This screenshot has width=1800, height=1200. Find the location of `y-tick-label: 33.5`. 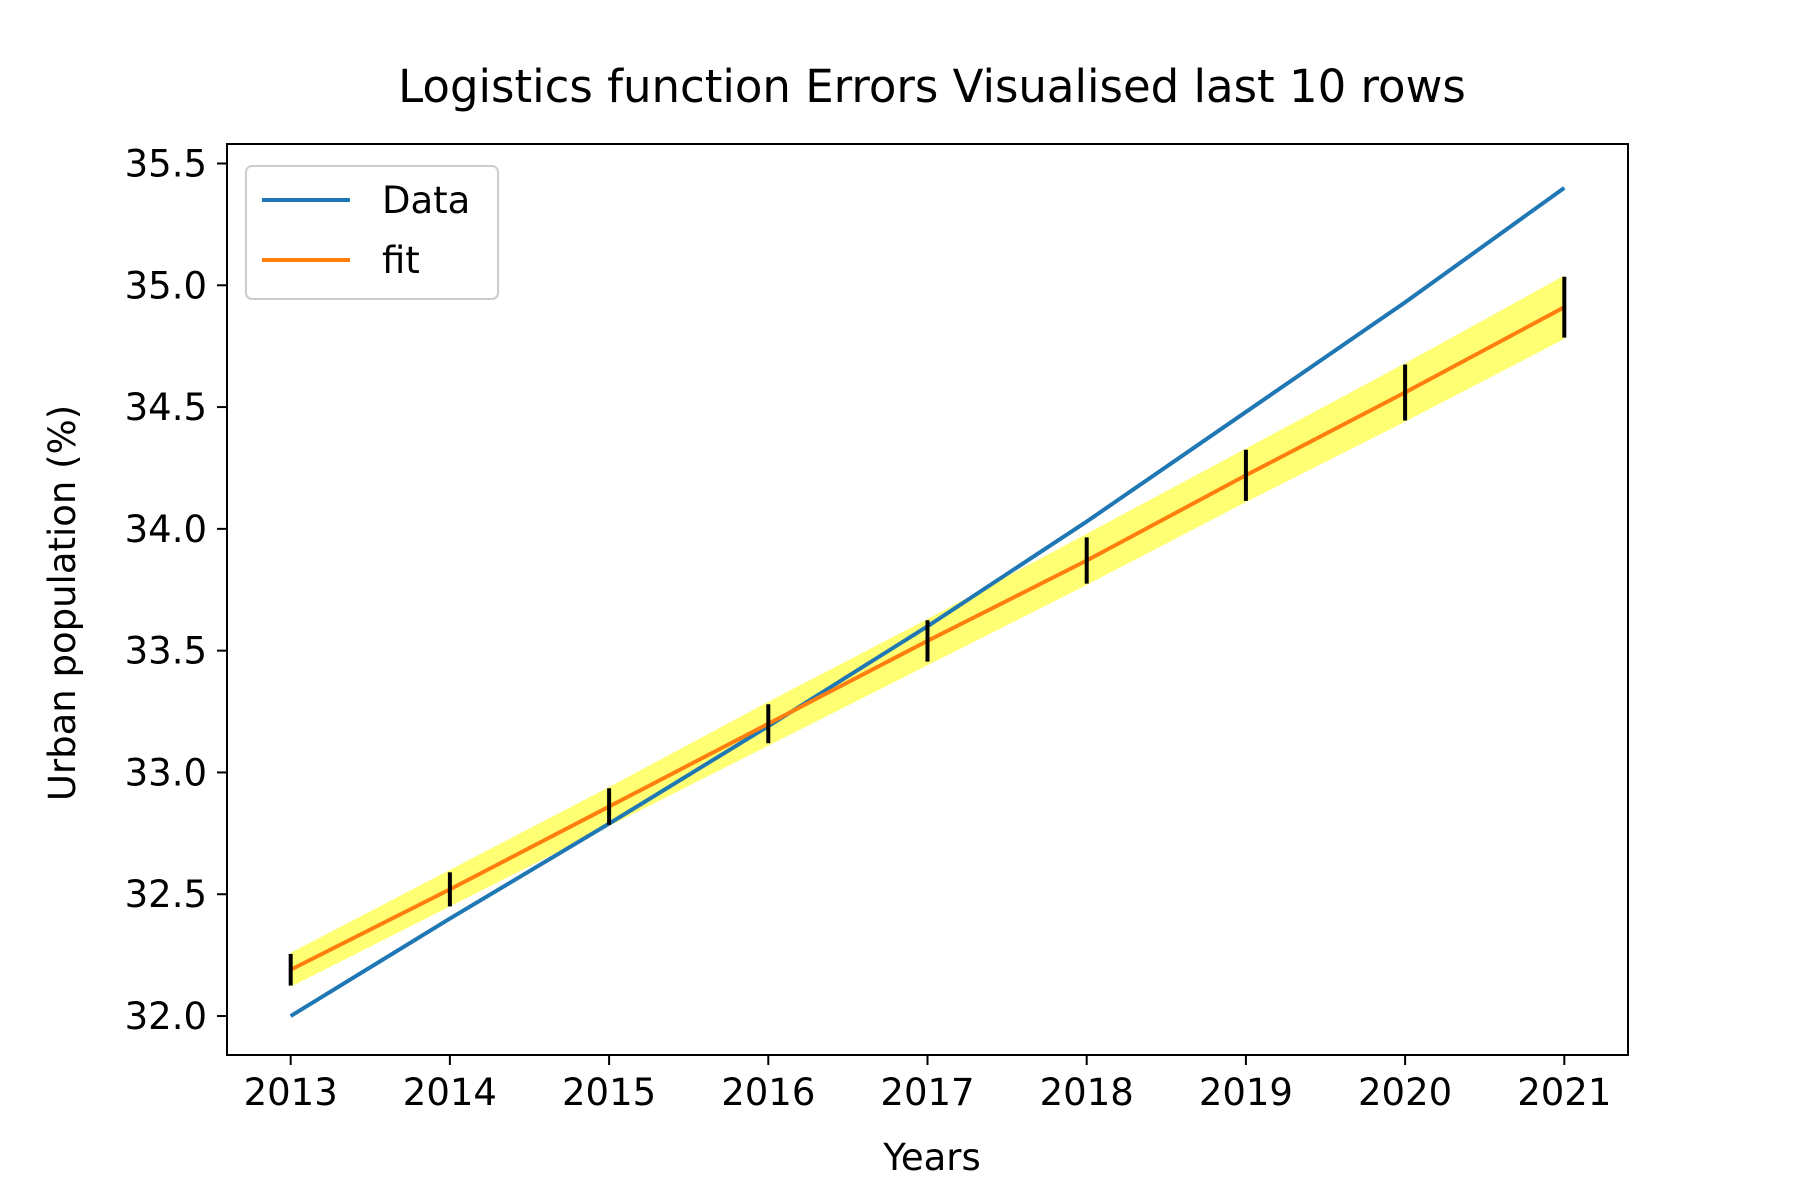

y-tick-label: 33.5 is located at coordinates (166, 651).